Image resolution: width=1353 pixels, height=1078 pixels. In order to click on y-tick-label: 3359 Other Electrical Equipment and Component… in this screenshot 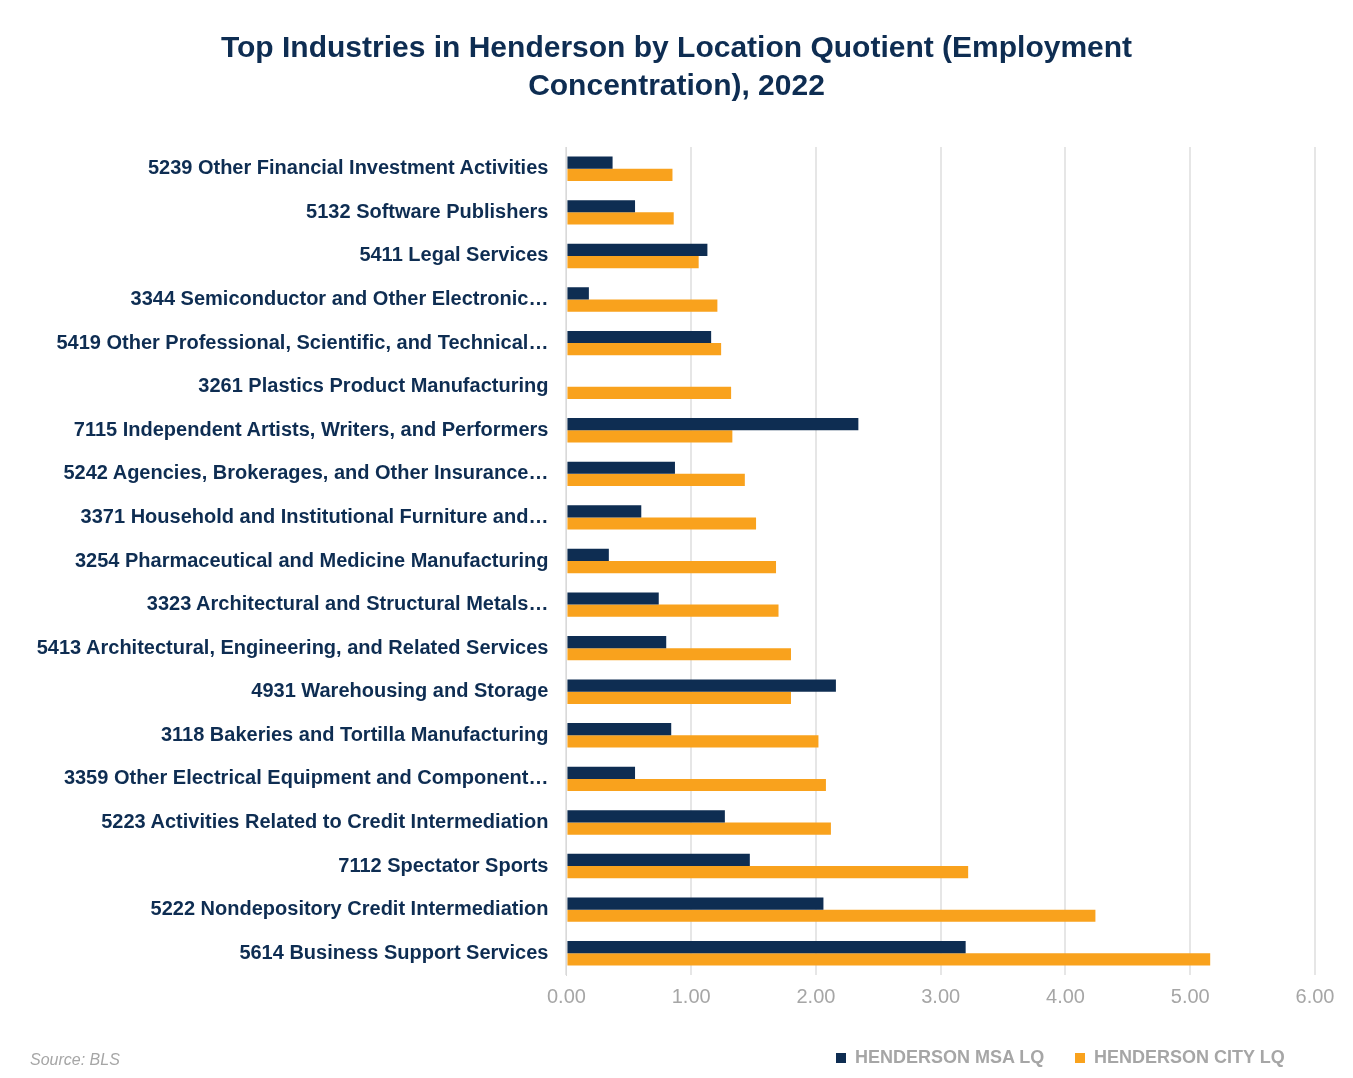, I will do `click(306, 777)`.